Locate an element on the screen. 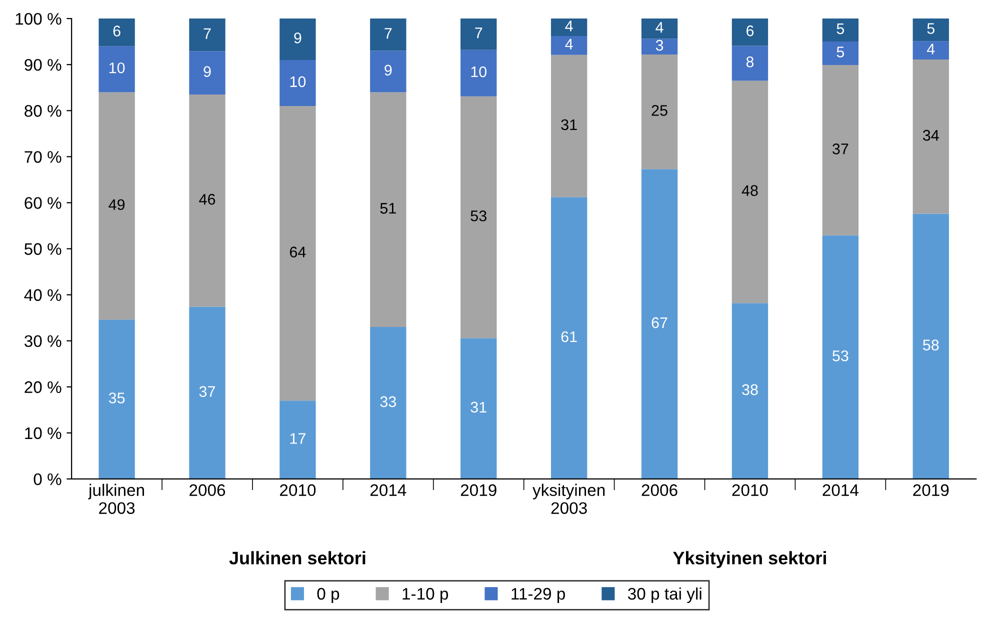  y-tick-label: 30 % is located at coordinates (43, 341).